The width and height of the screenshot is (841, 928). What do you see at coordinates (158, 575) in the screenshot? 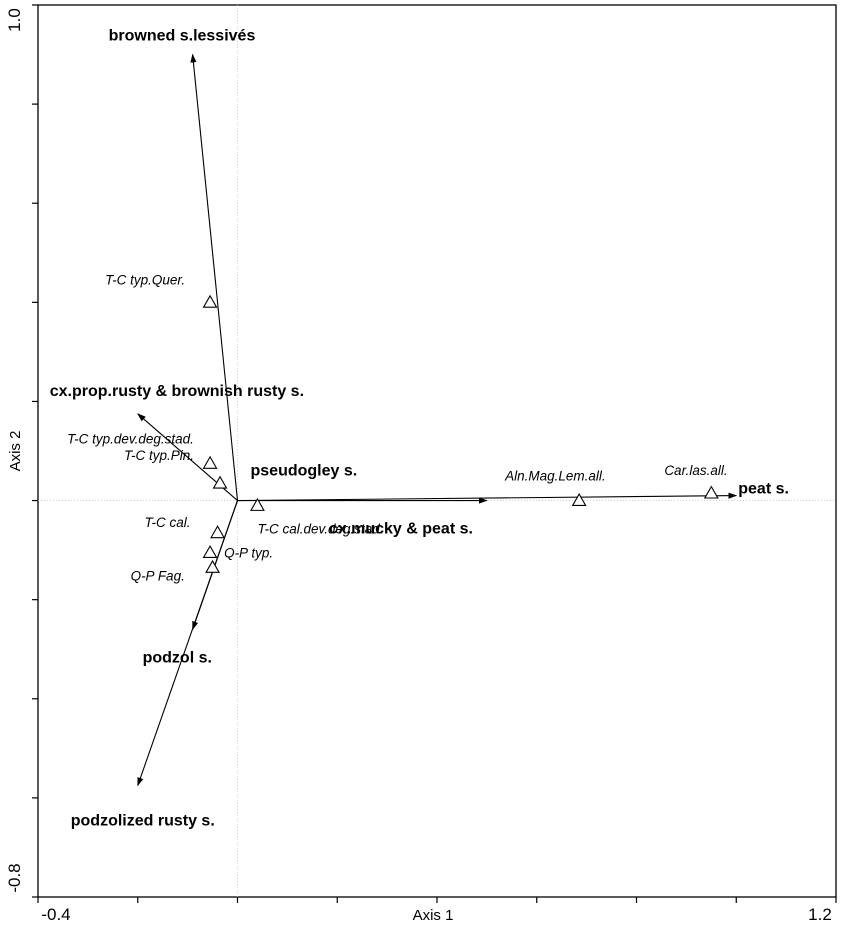
I see `site-label-q-p-fag: Q-P Fag.` at bounding box center [158, 575].